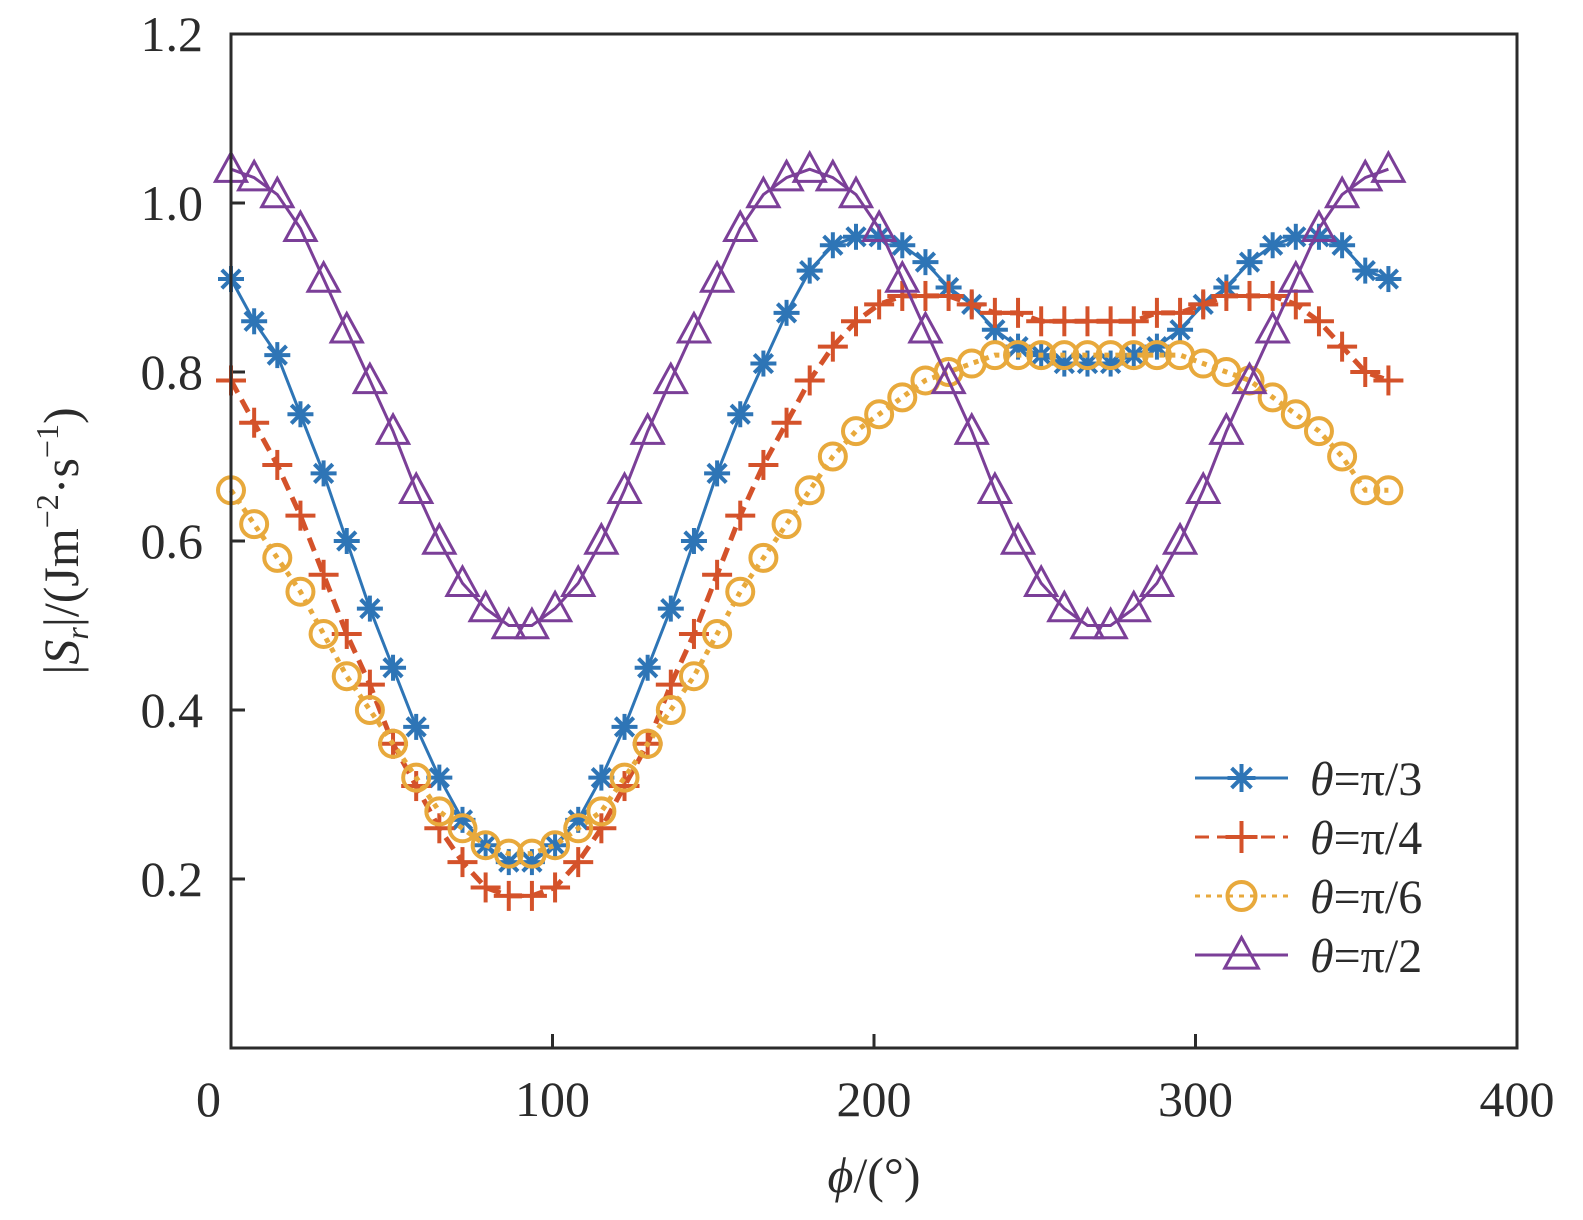  I want to click on y-tick-label: 1.0, so click(172, 203).